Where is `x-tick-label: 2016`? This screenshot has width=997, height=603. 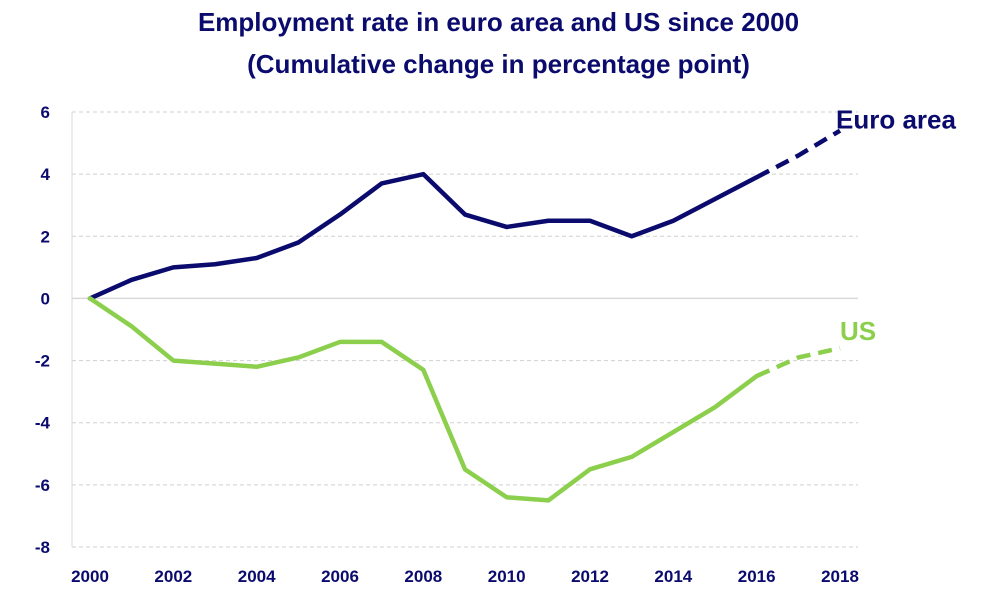
x-tick-label: 2016 is located at coordinates (757, 576).